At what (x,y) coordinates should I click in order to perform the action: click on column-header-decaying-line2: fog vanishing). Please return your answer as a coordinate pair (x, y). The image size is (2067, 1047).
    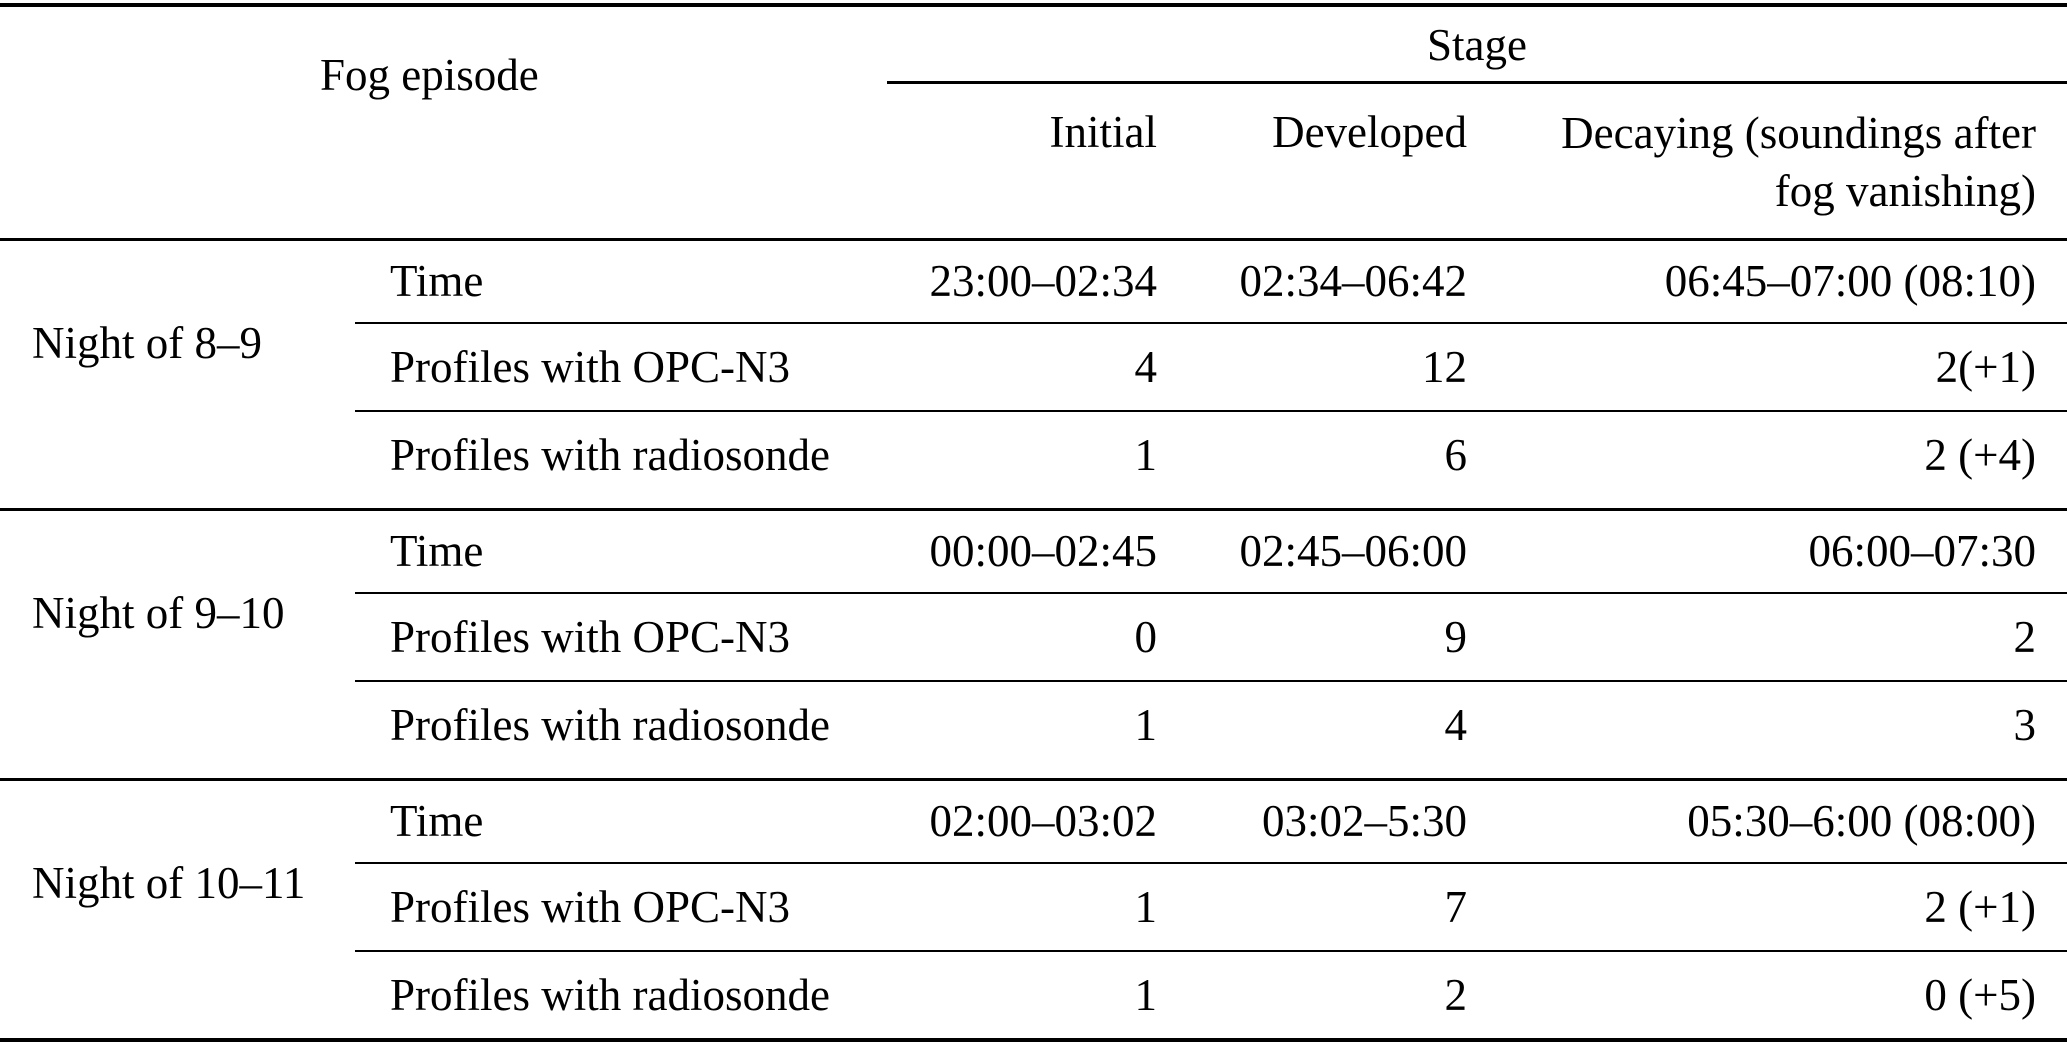
    Looking at the image, I should click on (1905, 191).